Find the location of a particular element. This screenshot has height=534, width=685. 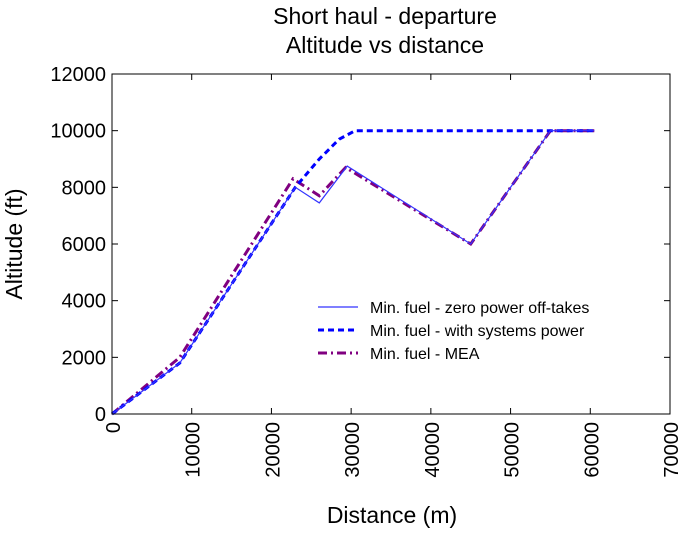

x-tick-label: 30000 is located at coordinates (353, 450).